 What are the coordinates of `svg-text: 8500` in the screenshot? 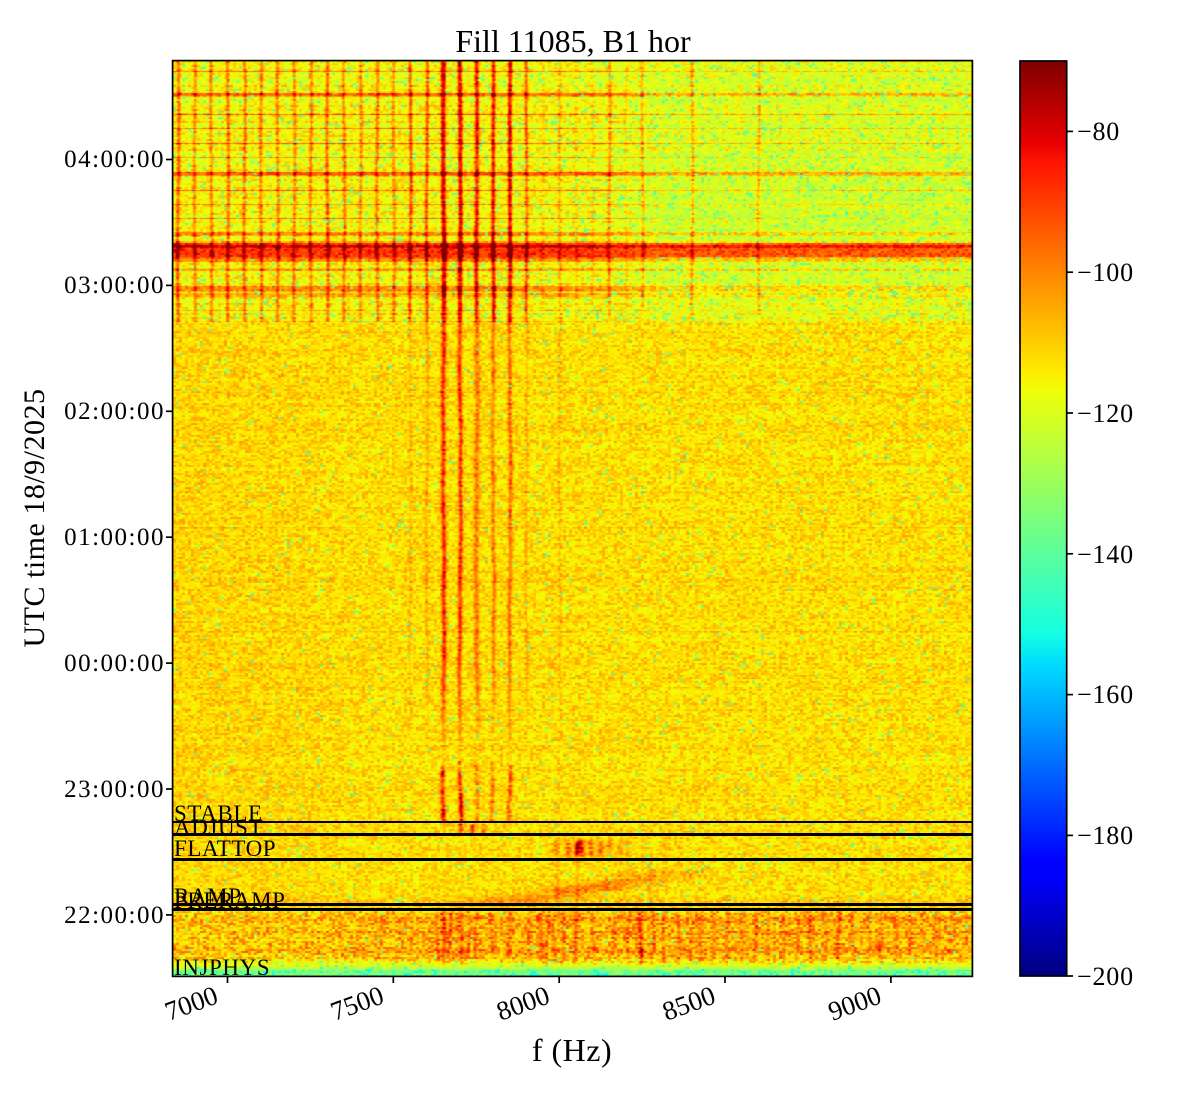 It's located at (688, 1003).